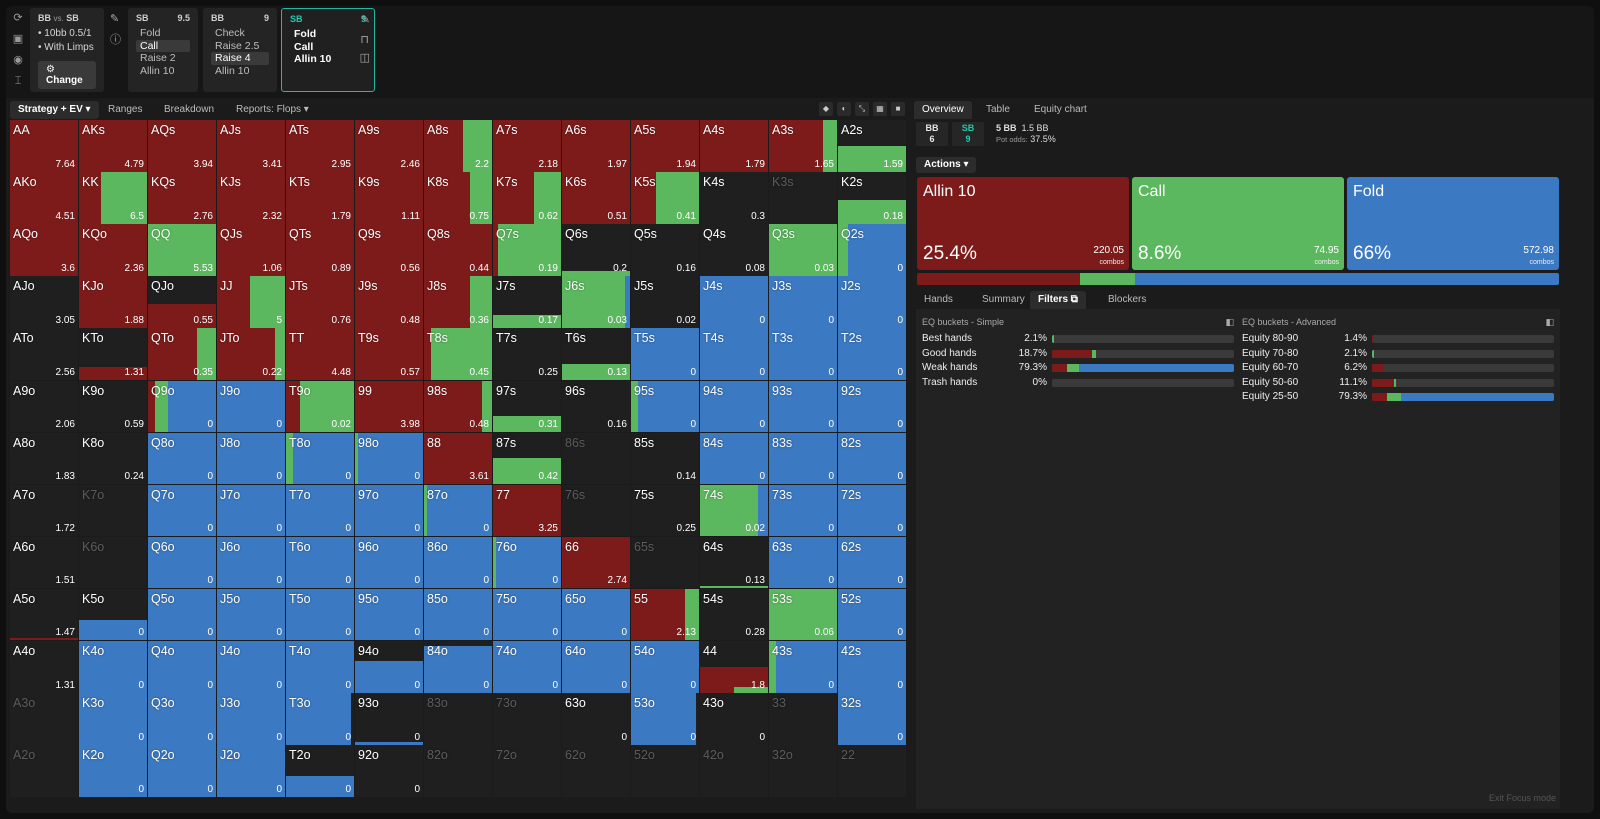 Image resolution: width=1600 pixels, height=819 pixels. Describe the element at coordinates (458, 667) in the screenshot. I see `hand-cell: 84o 0` at that location.